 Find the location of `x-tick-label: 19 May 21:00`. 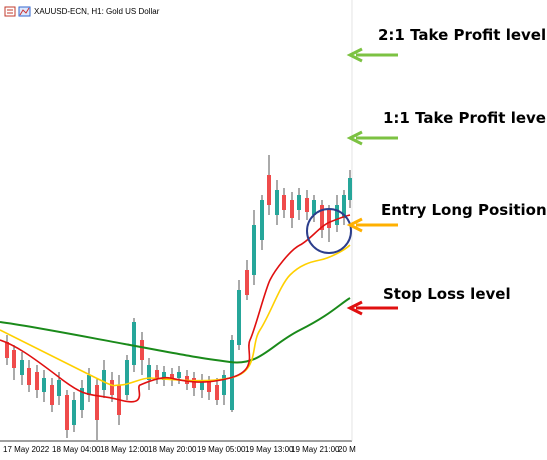

x-tick-label: 19 May 21:00 is located at coordinates (315, 449).